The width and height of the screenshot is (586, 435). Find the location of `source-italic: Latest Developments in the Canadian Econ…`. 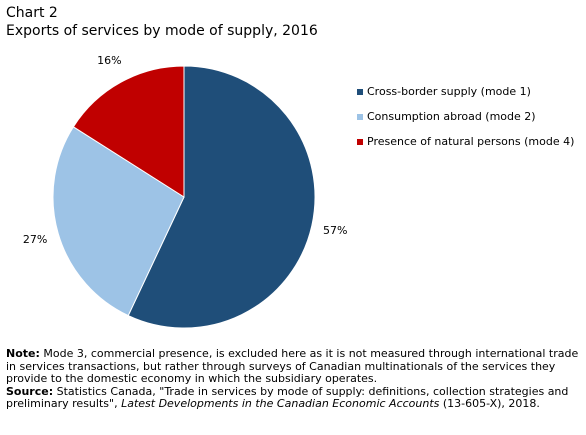

source-italic: Latest Developments in the Canadian Econ… is located at coordinates (280, 403).